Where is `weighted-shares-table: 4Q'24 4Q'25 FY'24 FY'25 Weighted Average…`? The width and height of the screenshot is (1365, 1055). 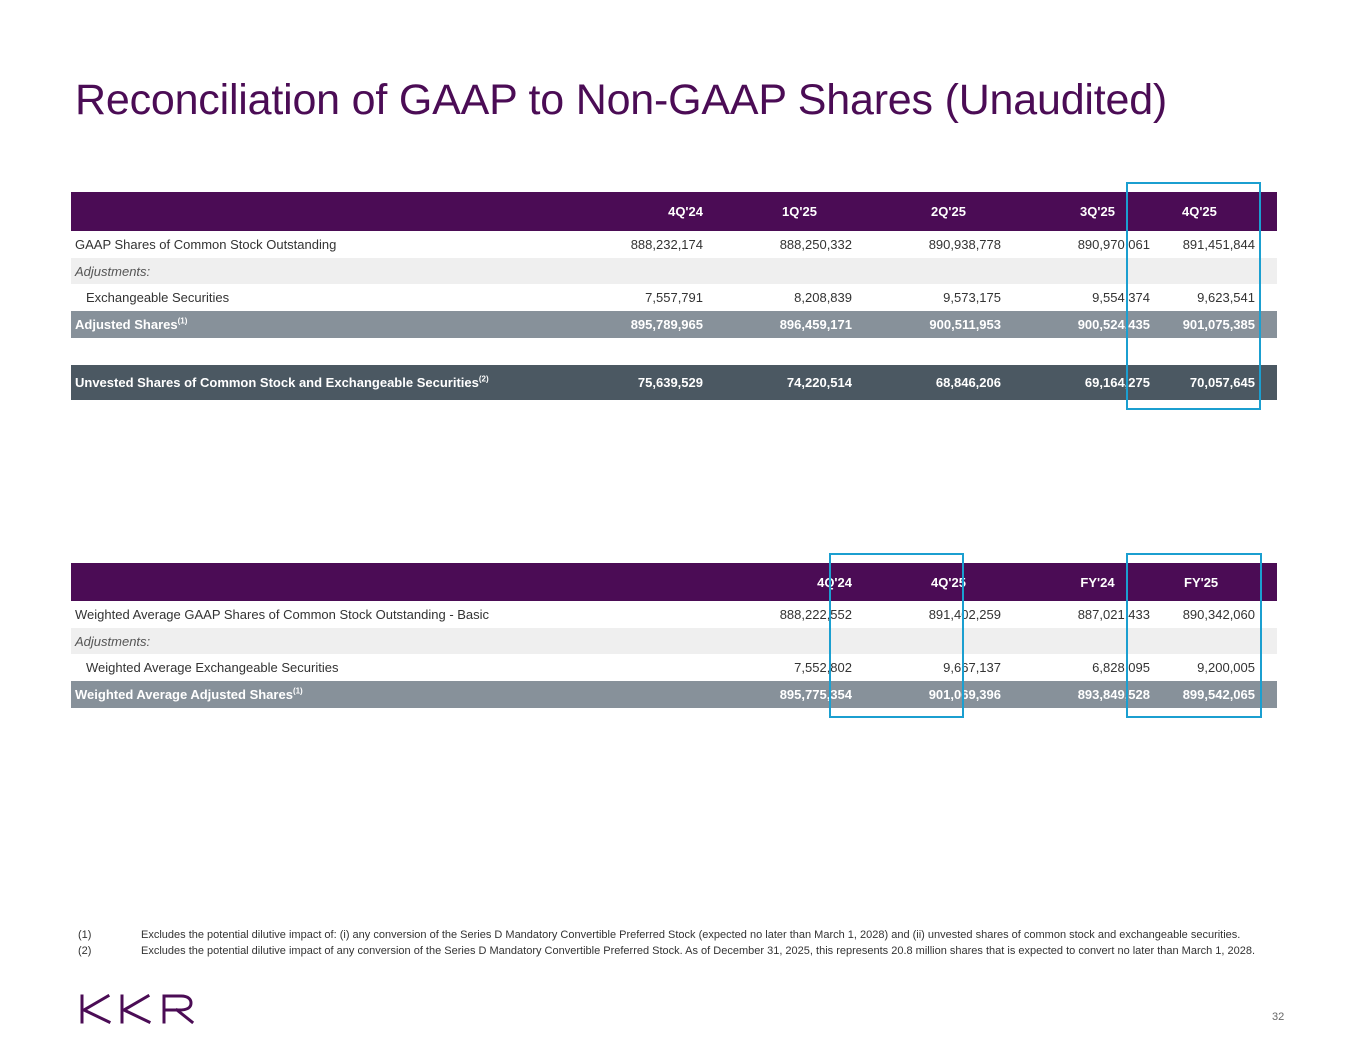
weighted-shares-table: 4Q'24 4Q'25 FY'24 FY'25 Weighted Average… is located at coordinates (674, 635).